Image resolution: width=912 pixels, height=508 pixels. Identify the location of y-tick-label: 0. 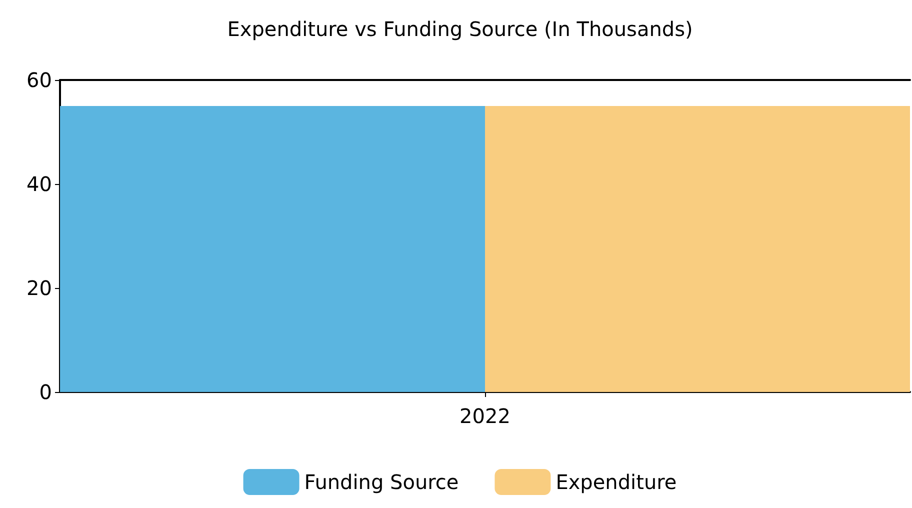
(45, 392).